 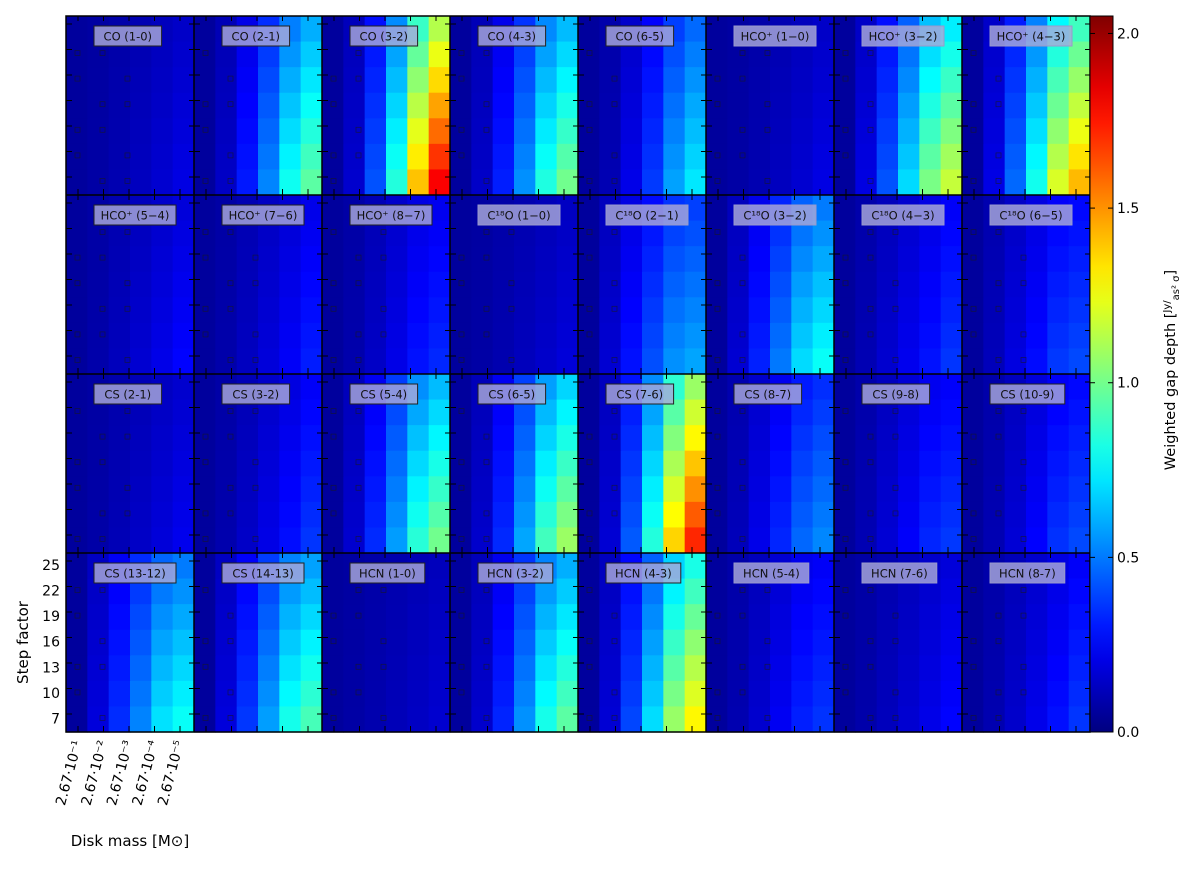 What do you see at coordinates (1031, 37) in the screenshot?
I see `panel-label: HCO⁺ (4−3)` at bounding box center [1031, 37].